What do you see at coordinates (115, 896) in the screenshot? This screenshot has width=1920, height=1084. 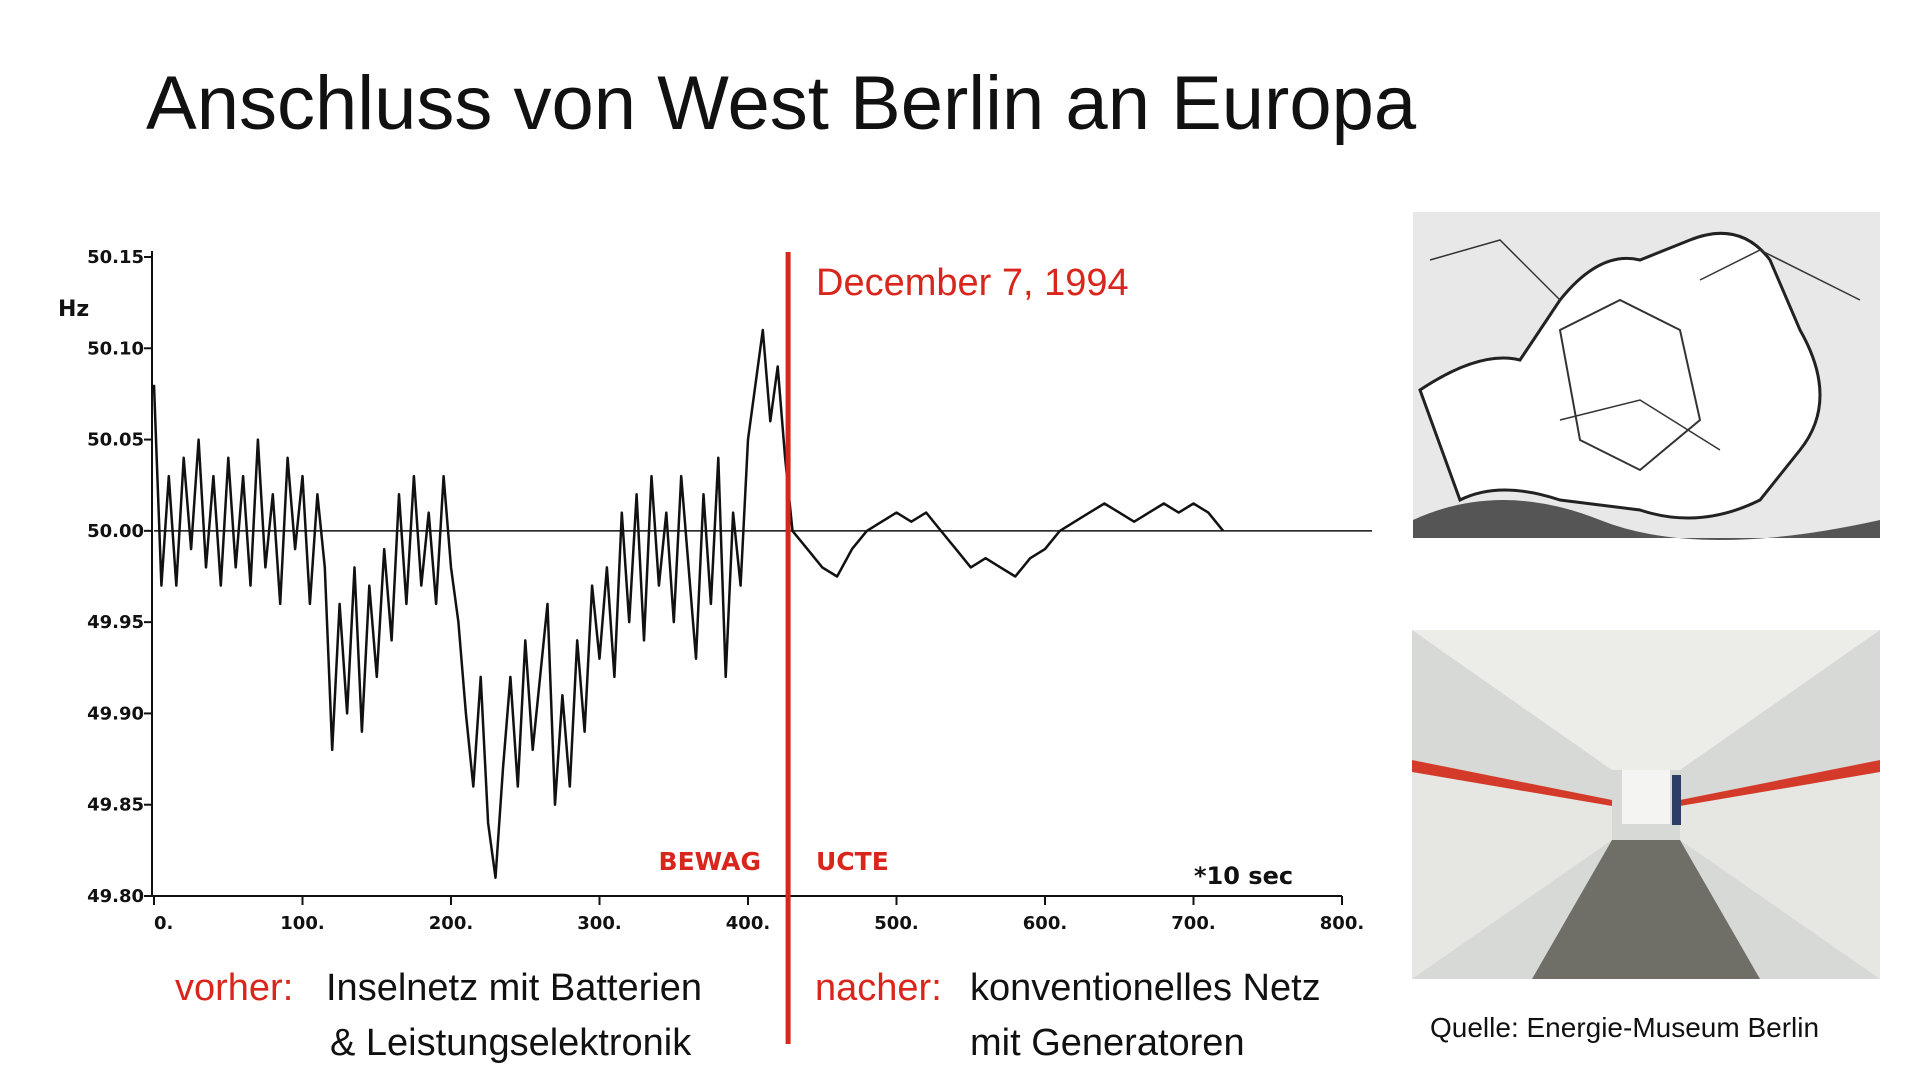 I see `y-tick-label: 49.80` at bounding box center [115, 896].